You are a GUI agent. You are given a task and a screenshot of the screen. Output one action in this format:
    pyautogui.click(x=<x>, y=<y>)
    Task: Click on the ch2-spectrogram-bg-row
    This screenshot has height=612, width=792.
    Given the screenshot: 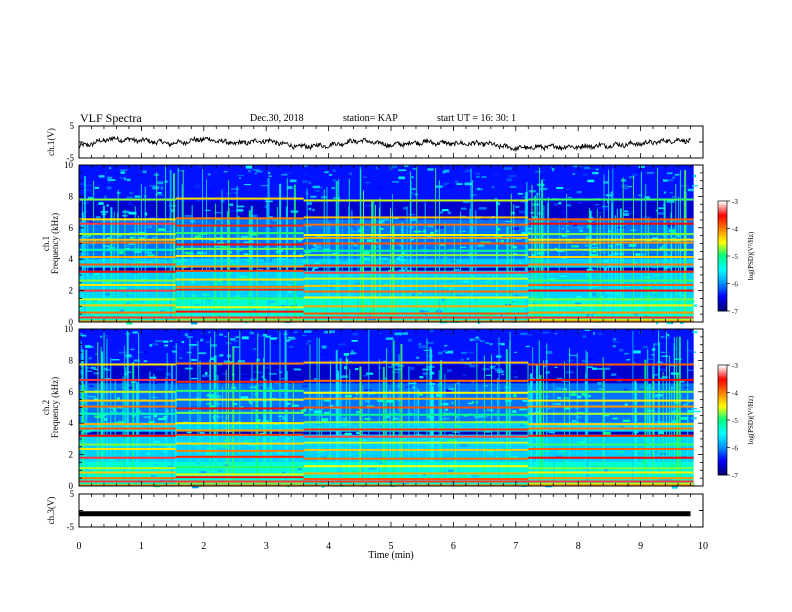 What is the action you would take?
    pyautogui.click(x=386, y=346)
    